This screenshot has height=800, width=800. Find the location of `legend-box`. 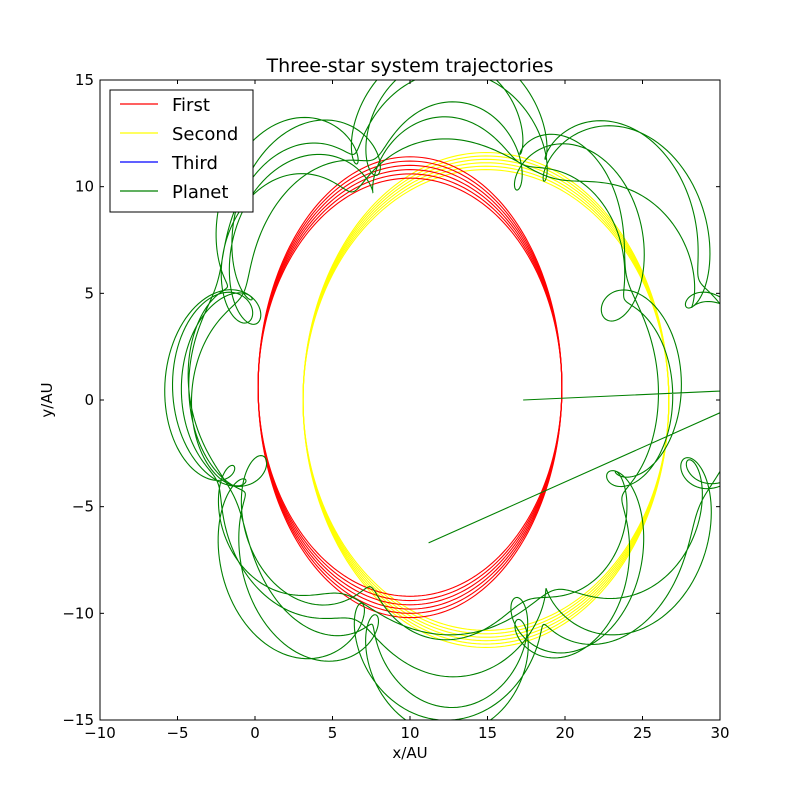

legend-box is located at coordinates (181, 151).